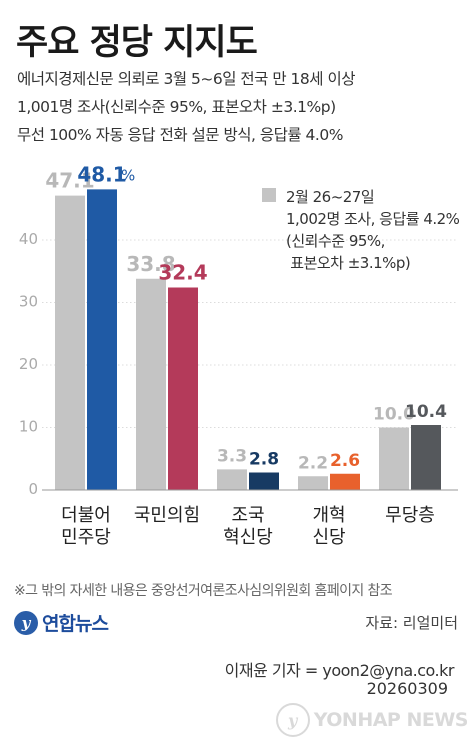  What do you see at coordinates (69, 181) in the screenshot?
I see `data-label-previous: 47.1` at bounding box center [69, 181].